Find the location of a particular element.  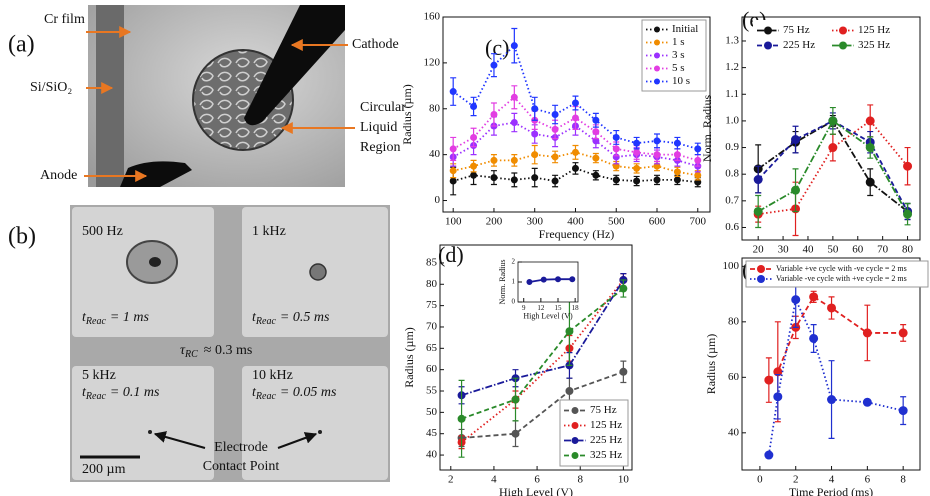

subscript: RC is located at coordinates (191, 354).